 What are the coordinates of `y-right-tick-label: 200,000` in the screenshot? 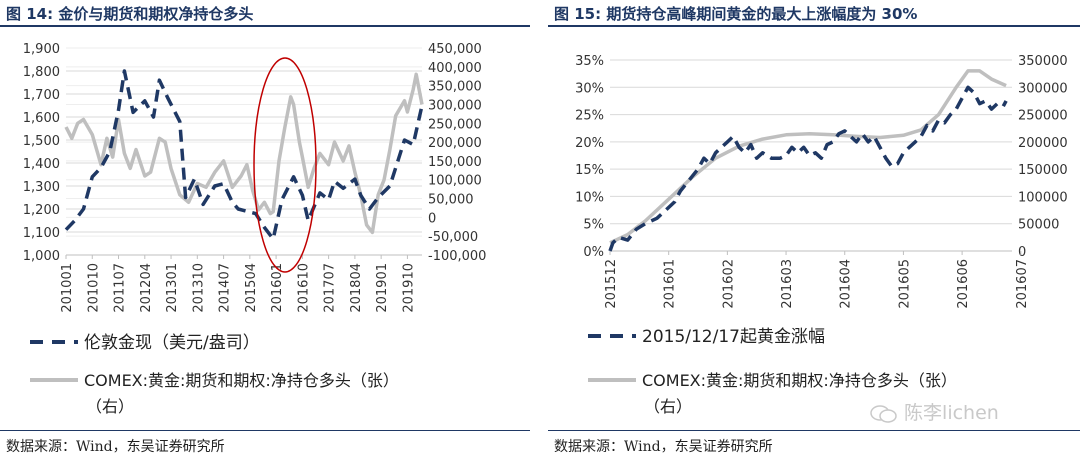 It's located at (455, 143).